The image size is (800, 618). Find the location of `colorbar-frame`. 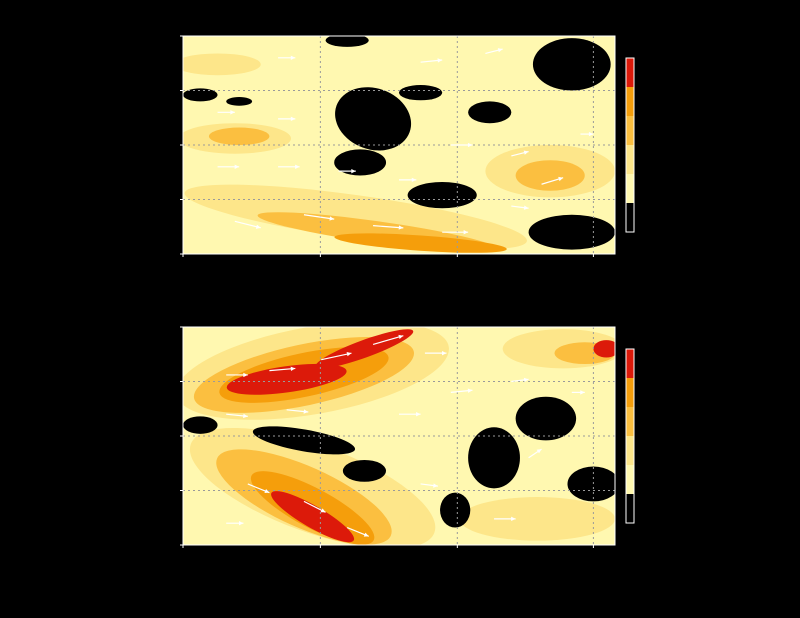

colorbar-frame is located at coordinates (630, 145).